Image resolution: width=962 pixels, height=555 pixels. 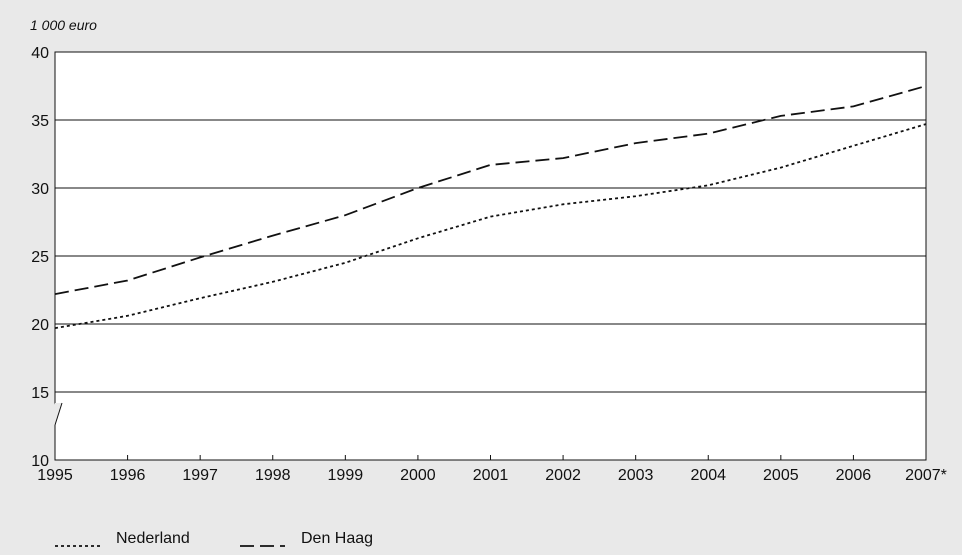 I want to click on x-tick-label: 2007*, so click(x=926, y=475).